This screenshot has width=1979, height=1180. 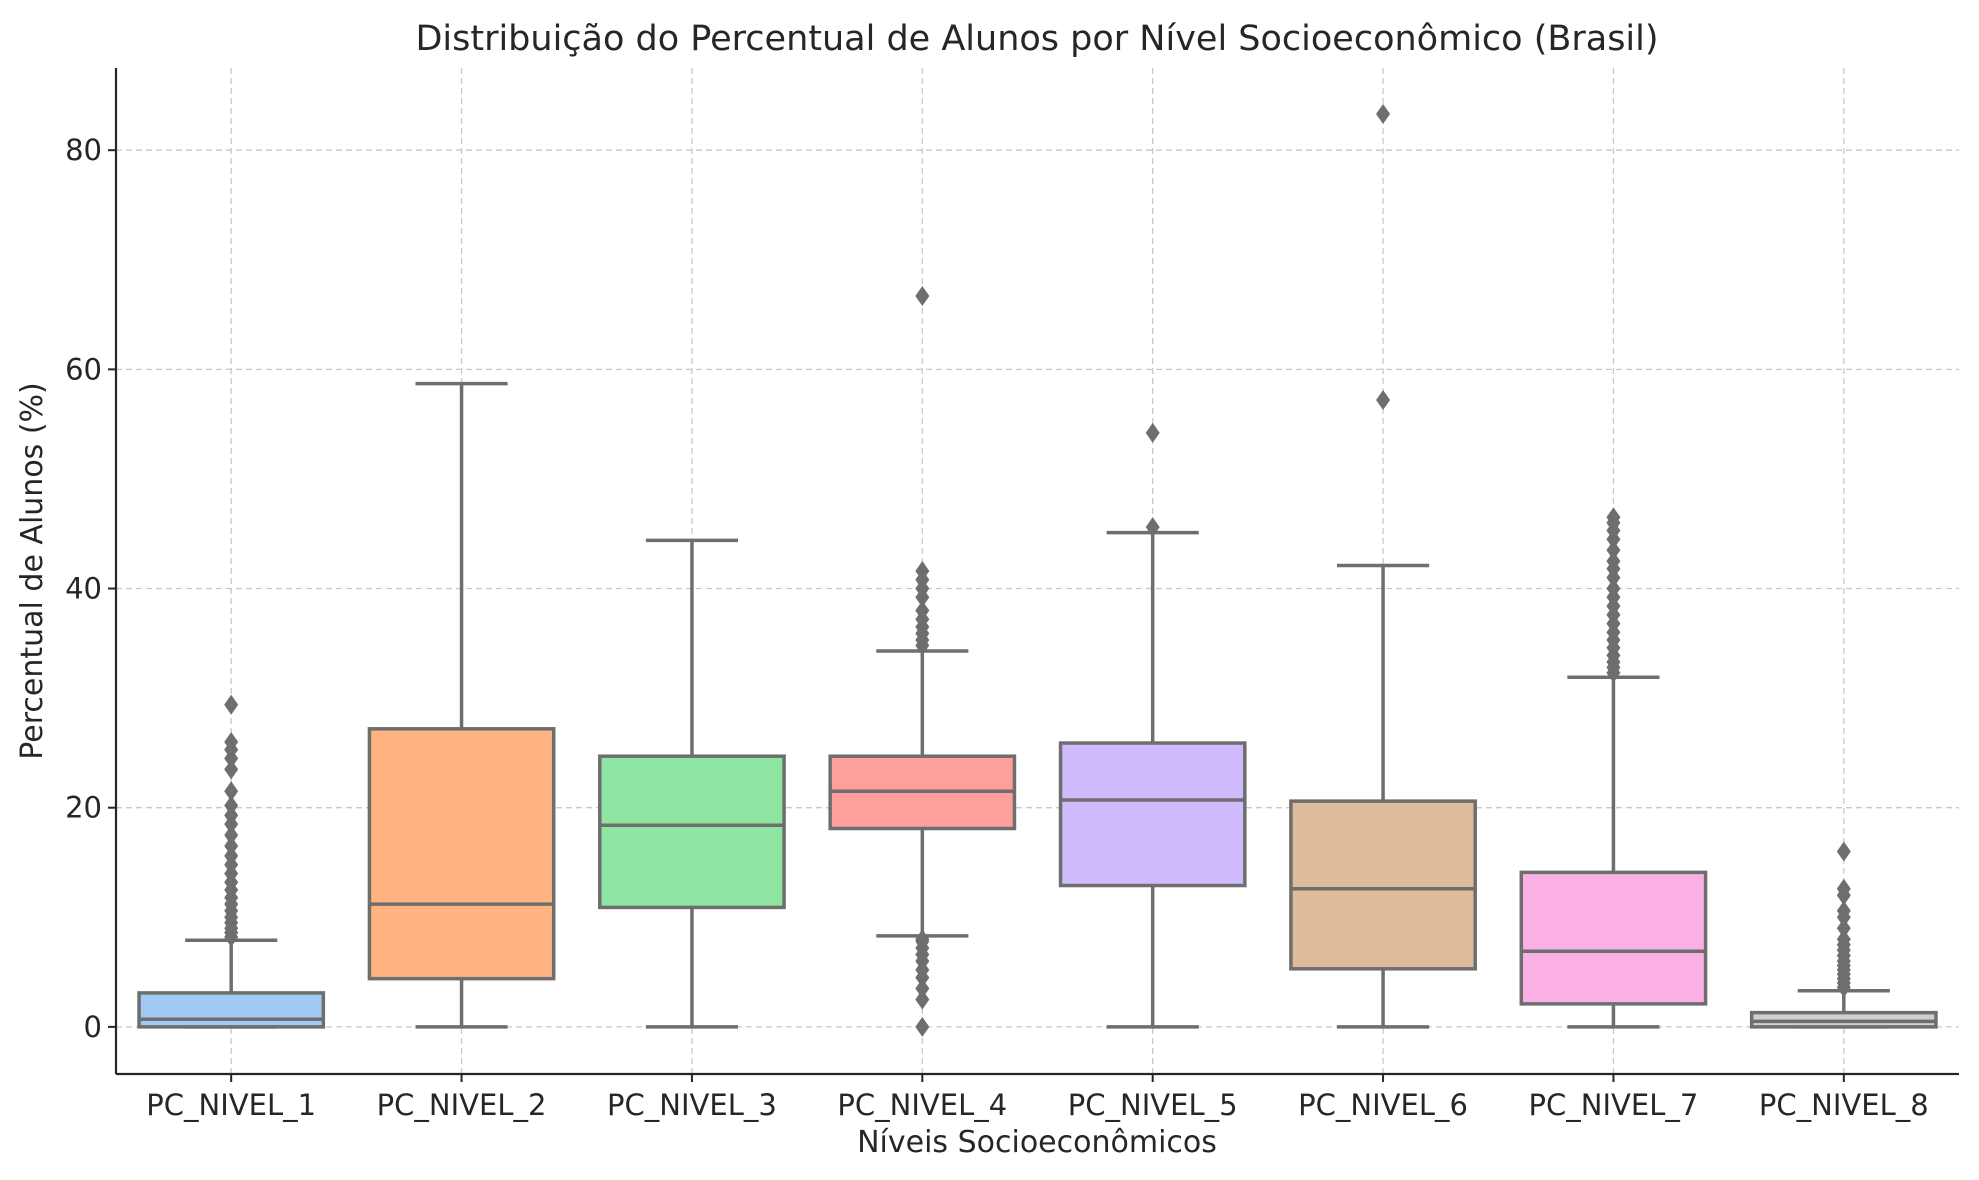 I want to click on x-tick-label-3: PC_NIVEL_3, so click(x=692, y=1105).